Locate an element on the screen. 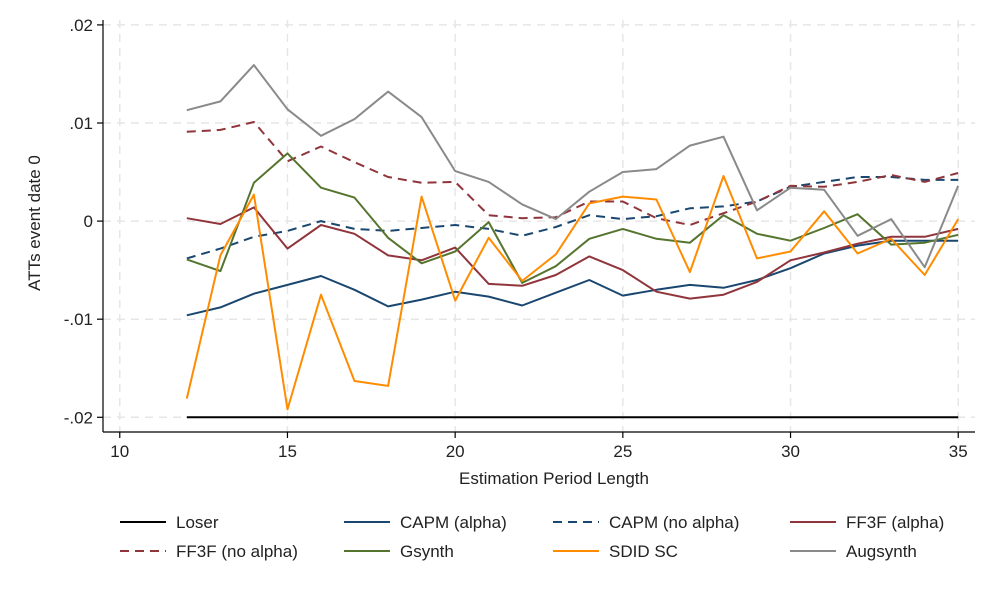  y-tick-label: .02 is located at coordinates (81, 25).